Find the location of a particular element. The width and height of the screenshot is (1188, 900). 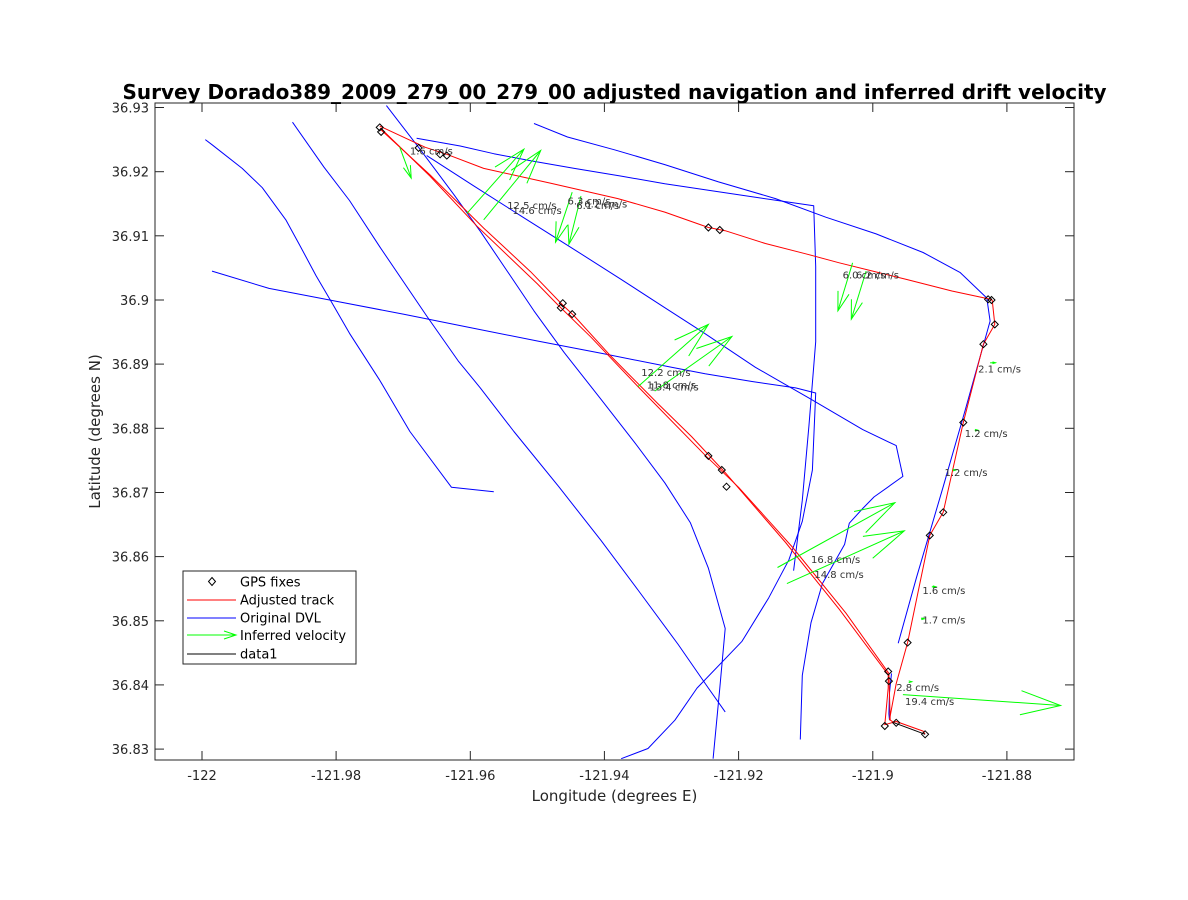

speed-label: 19.4 cm/s is located at coordinates (929, 702).